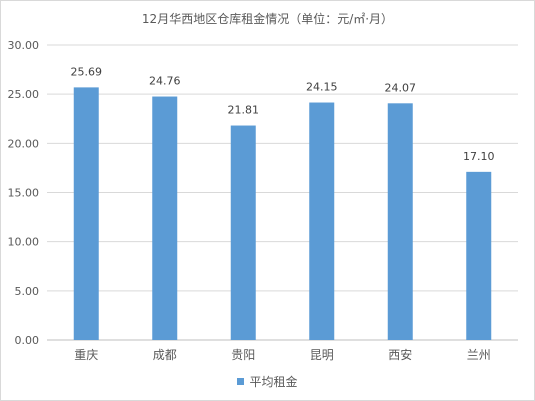 This screenshot has height=401, width=535. Describe the element at coordinates (87, 71) in the screenshot. I see `data-label: 25.69` at that location.